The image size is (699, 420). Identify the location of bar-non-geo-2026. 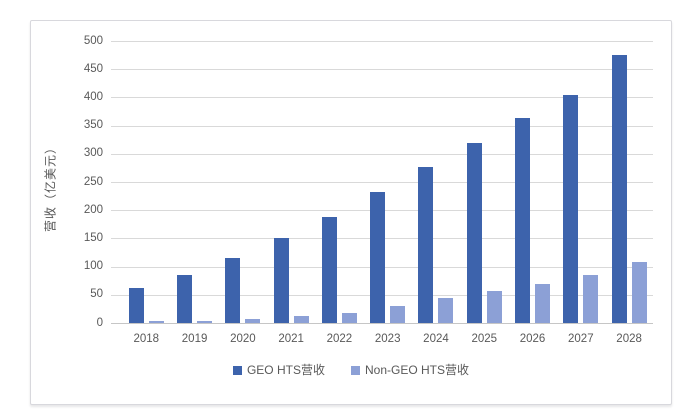
(543, 303).